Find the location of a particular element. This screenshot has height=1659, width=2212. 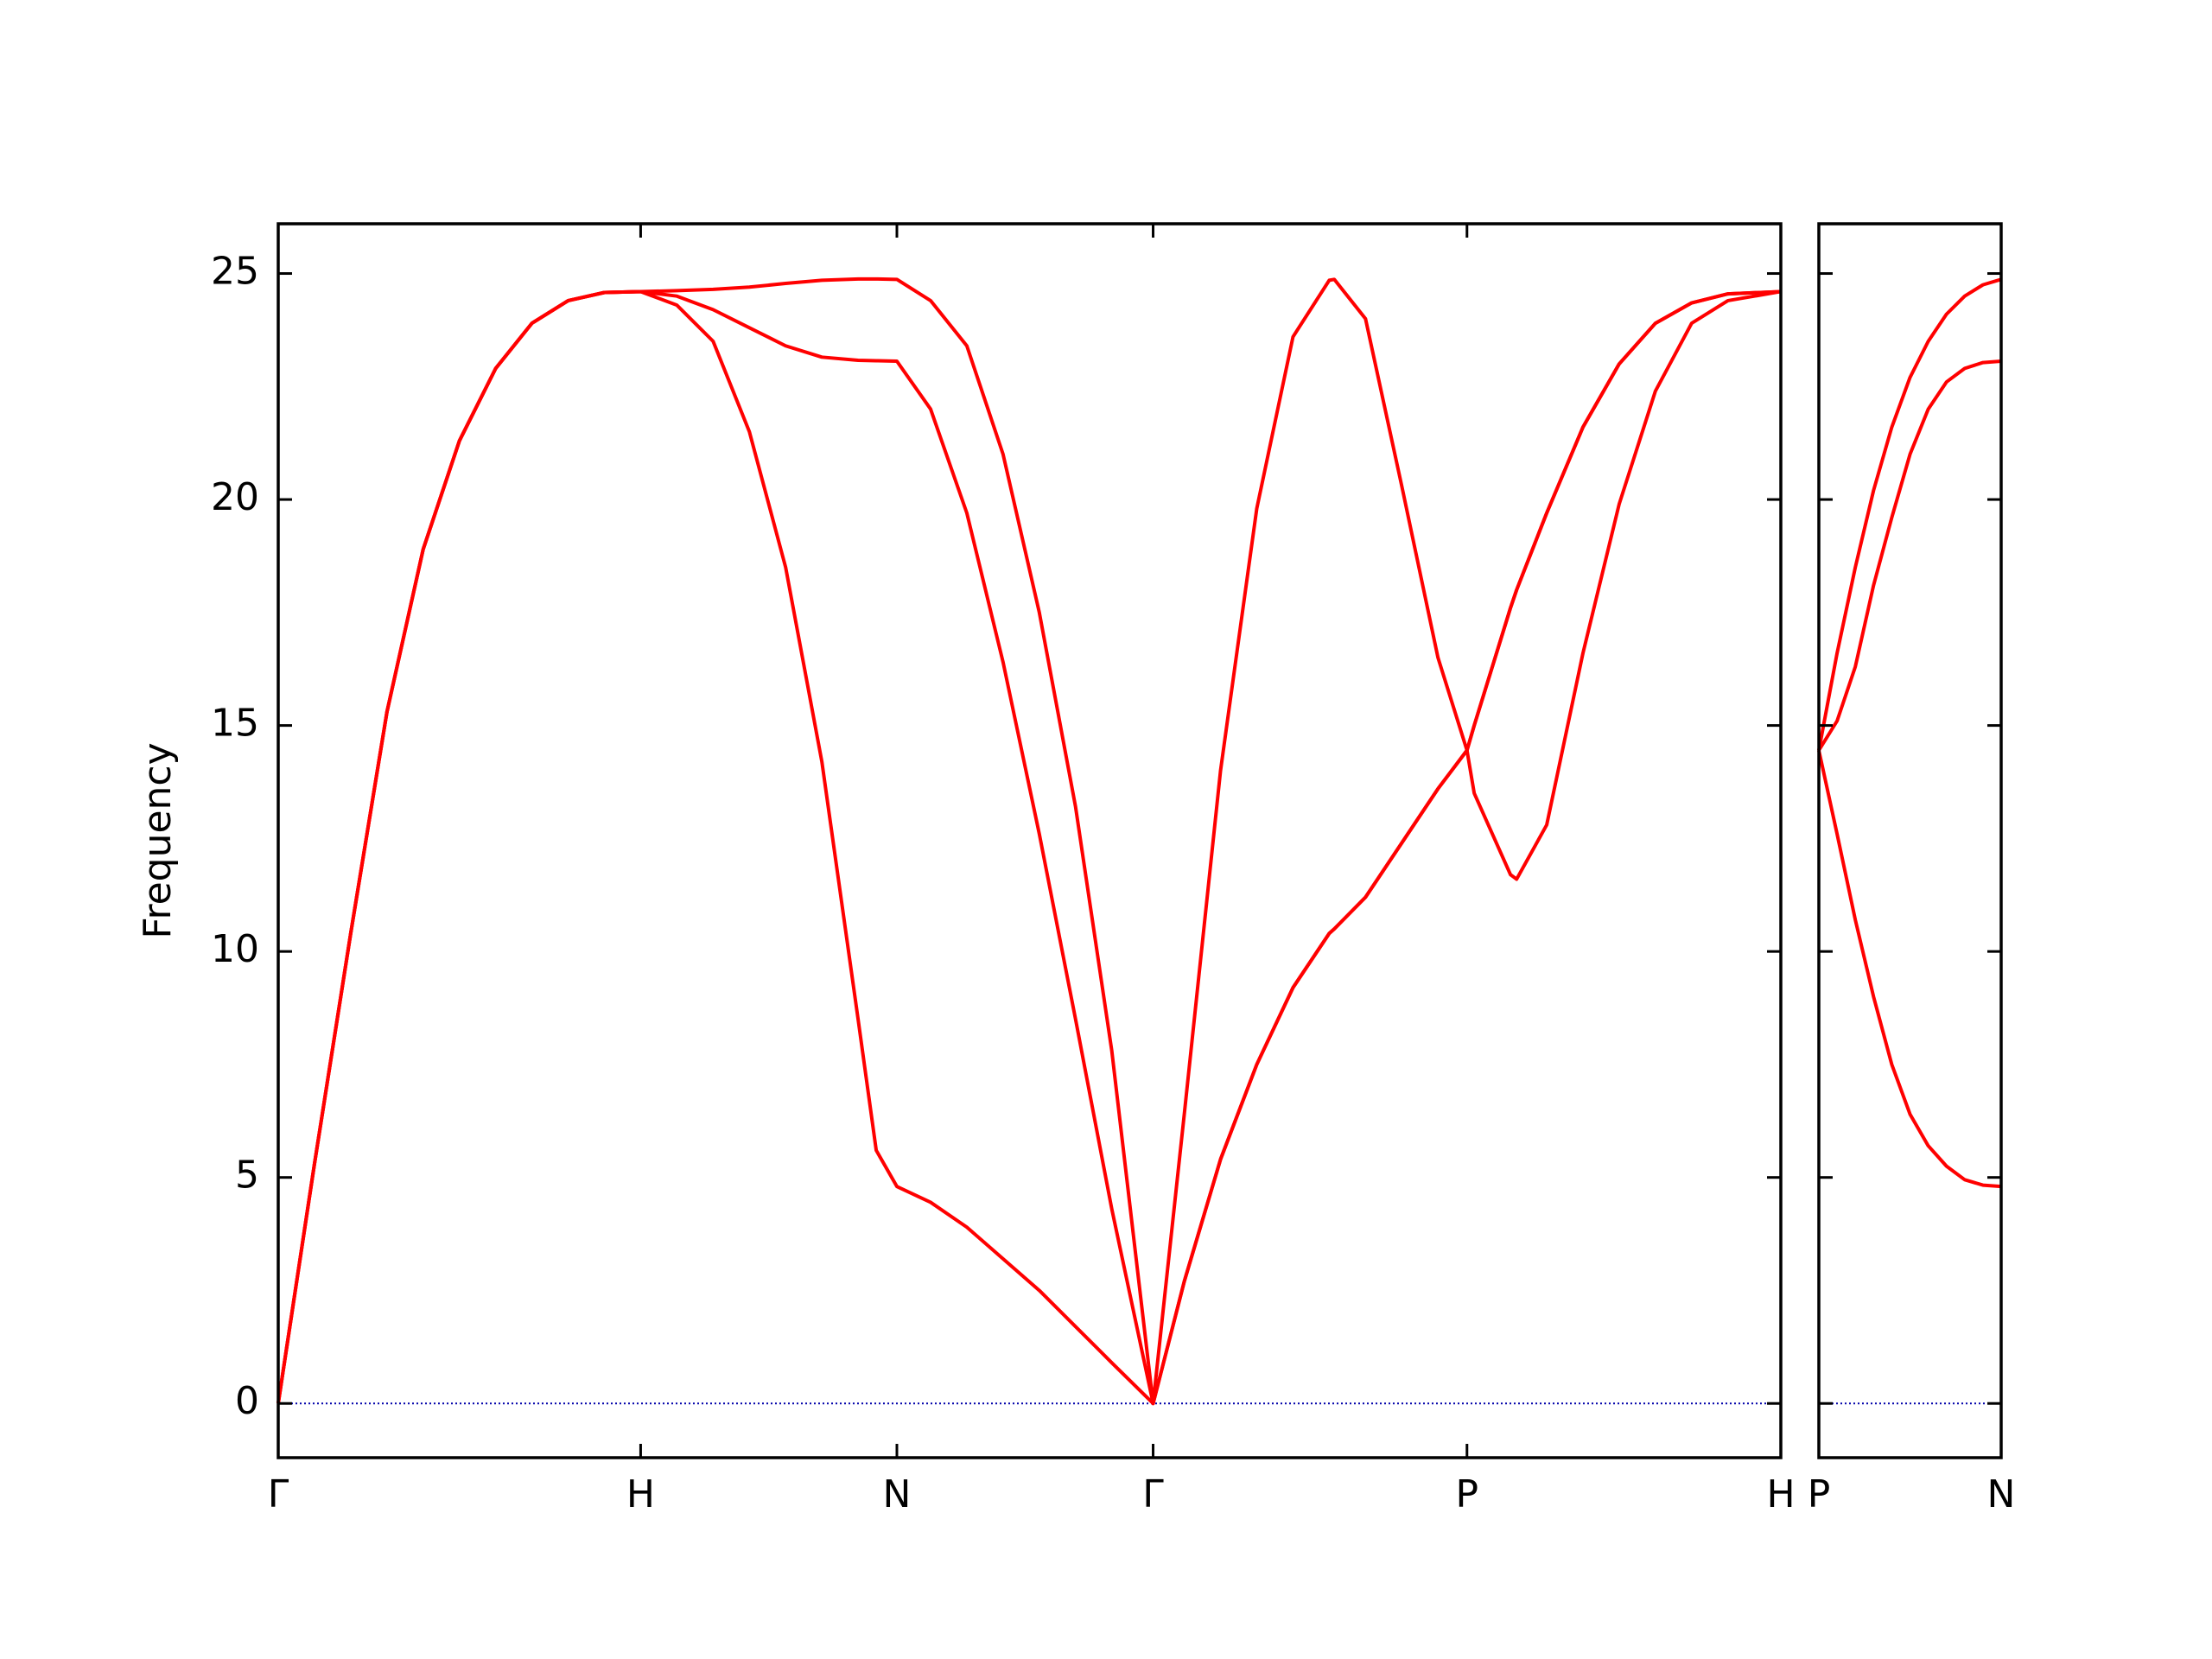

y-tick-label: 25 is located at coordinates (235, 272).